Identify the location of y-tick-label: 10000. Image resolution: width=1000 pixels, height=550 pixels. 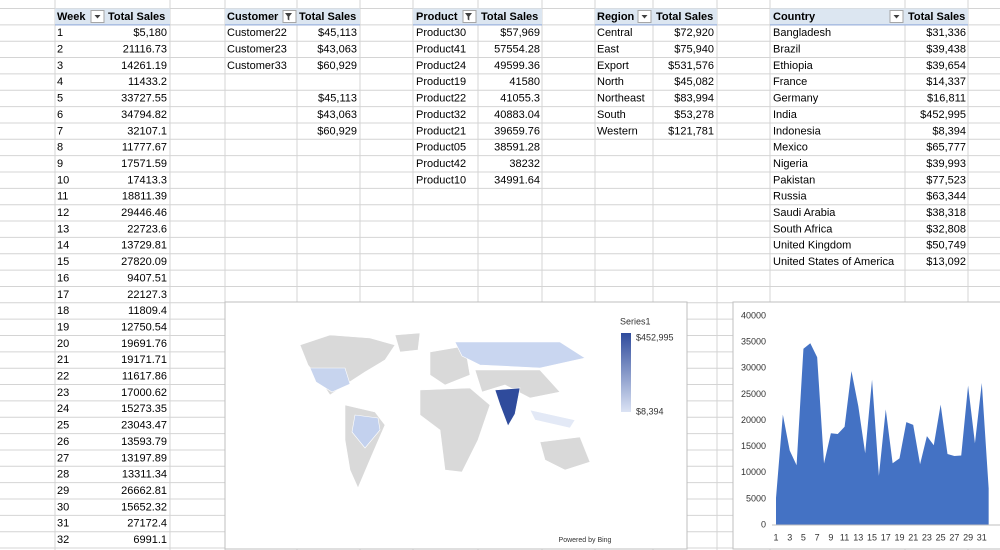
(753, 472).